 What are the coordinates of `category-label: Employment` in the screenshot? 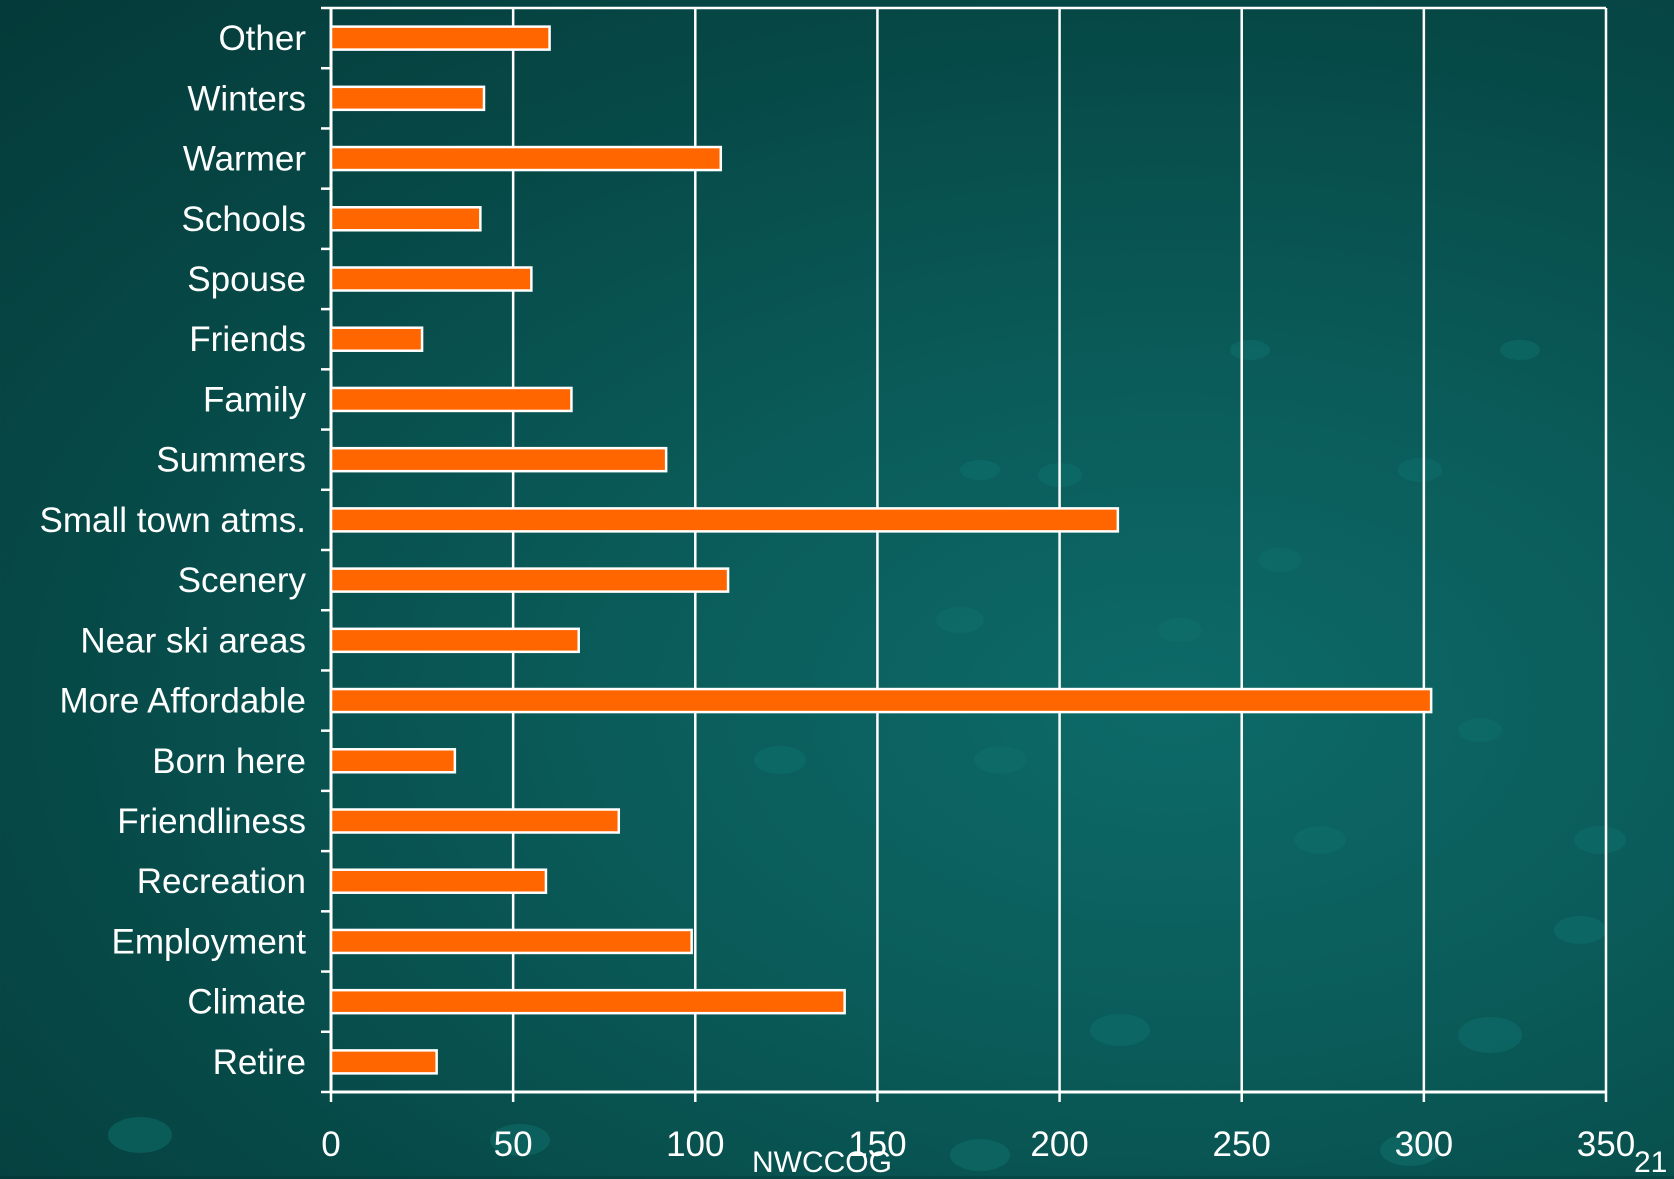 It's located at (208, 941).